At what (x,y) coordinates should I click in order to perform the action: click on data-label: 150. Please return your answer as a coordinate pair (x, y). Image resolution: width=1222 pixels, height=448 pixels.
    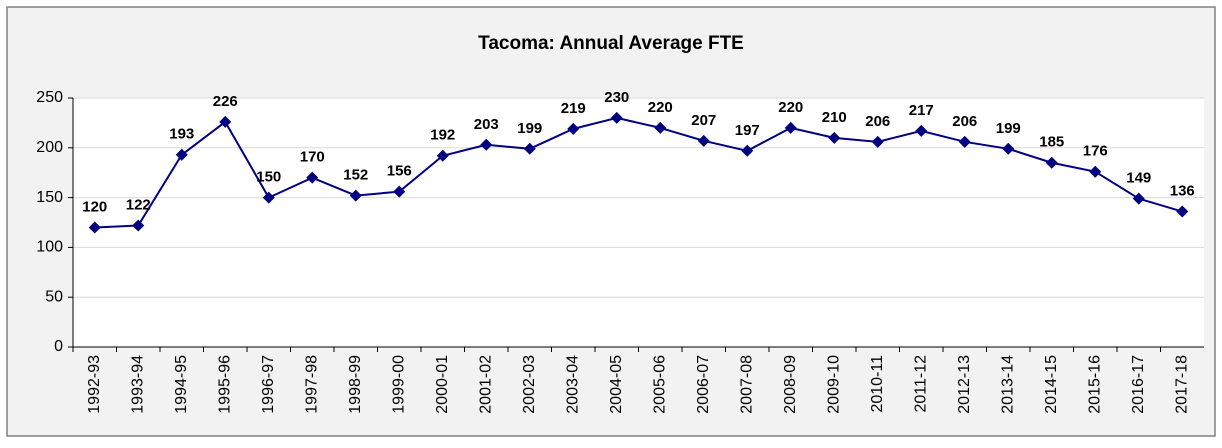
    Looking at the image, I should click on (268, 177).